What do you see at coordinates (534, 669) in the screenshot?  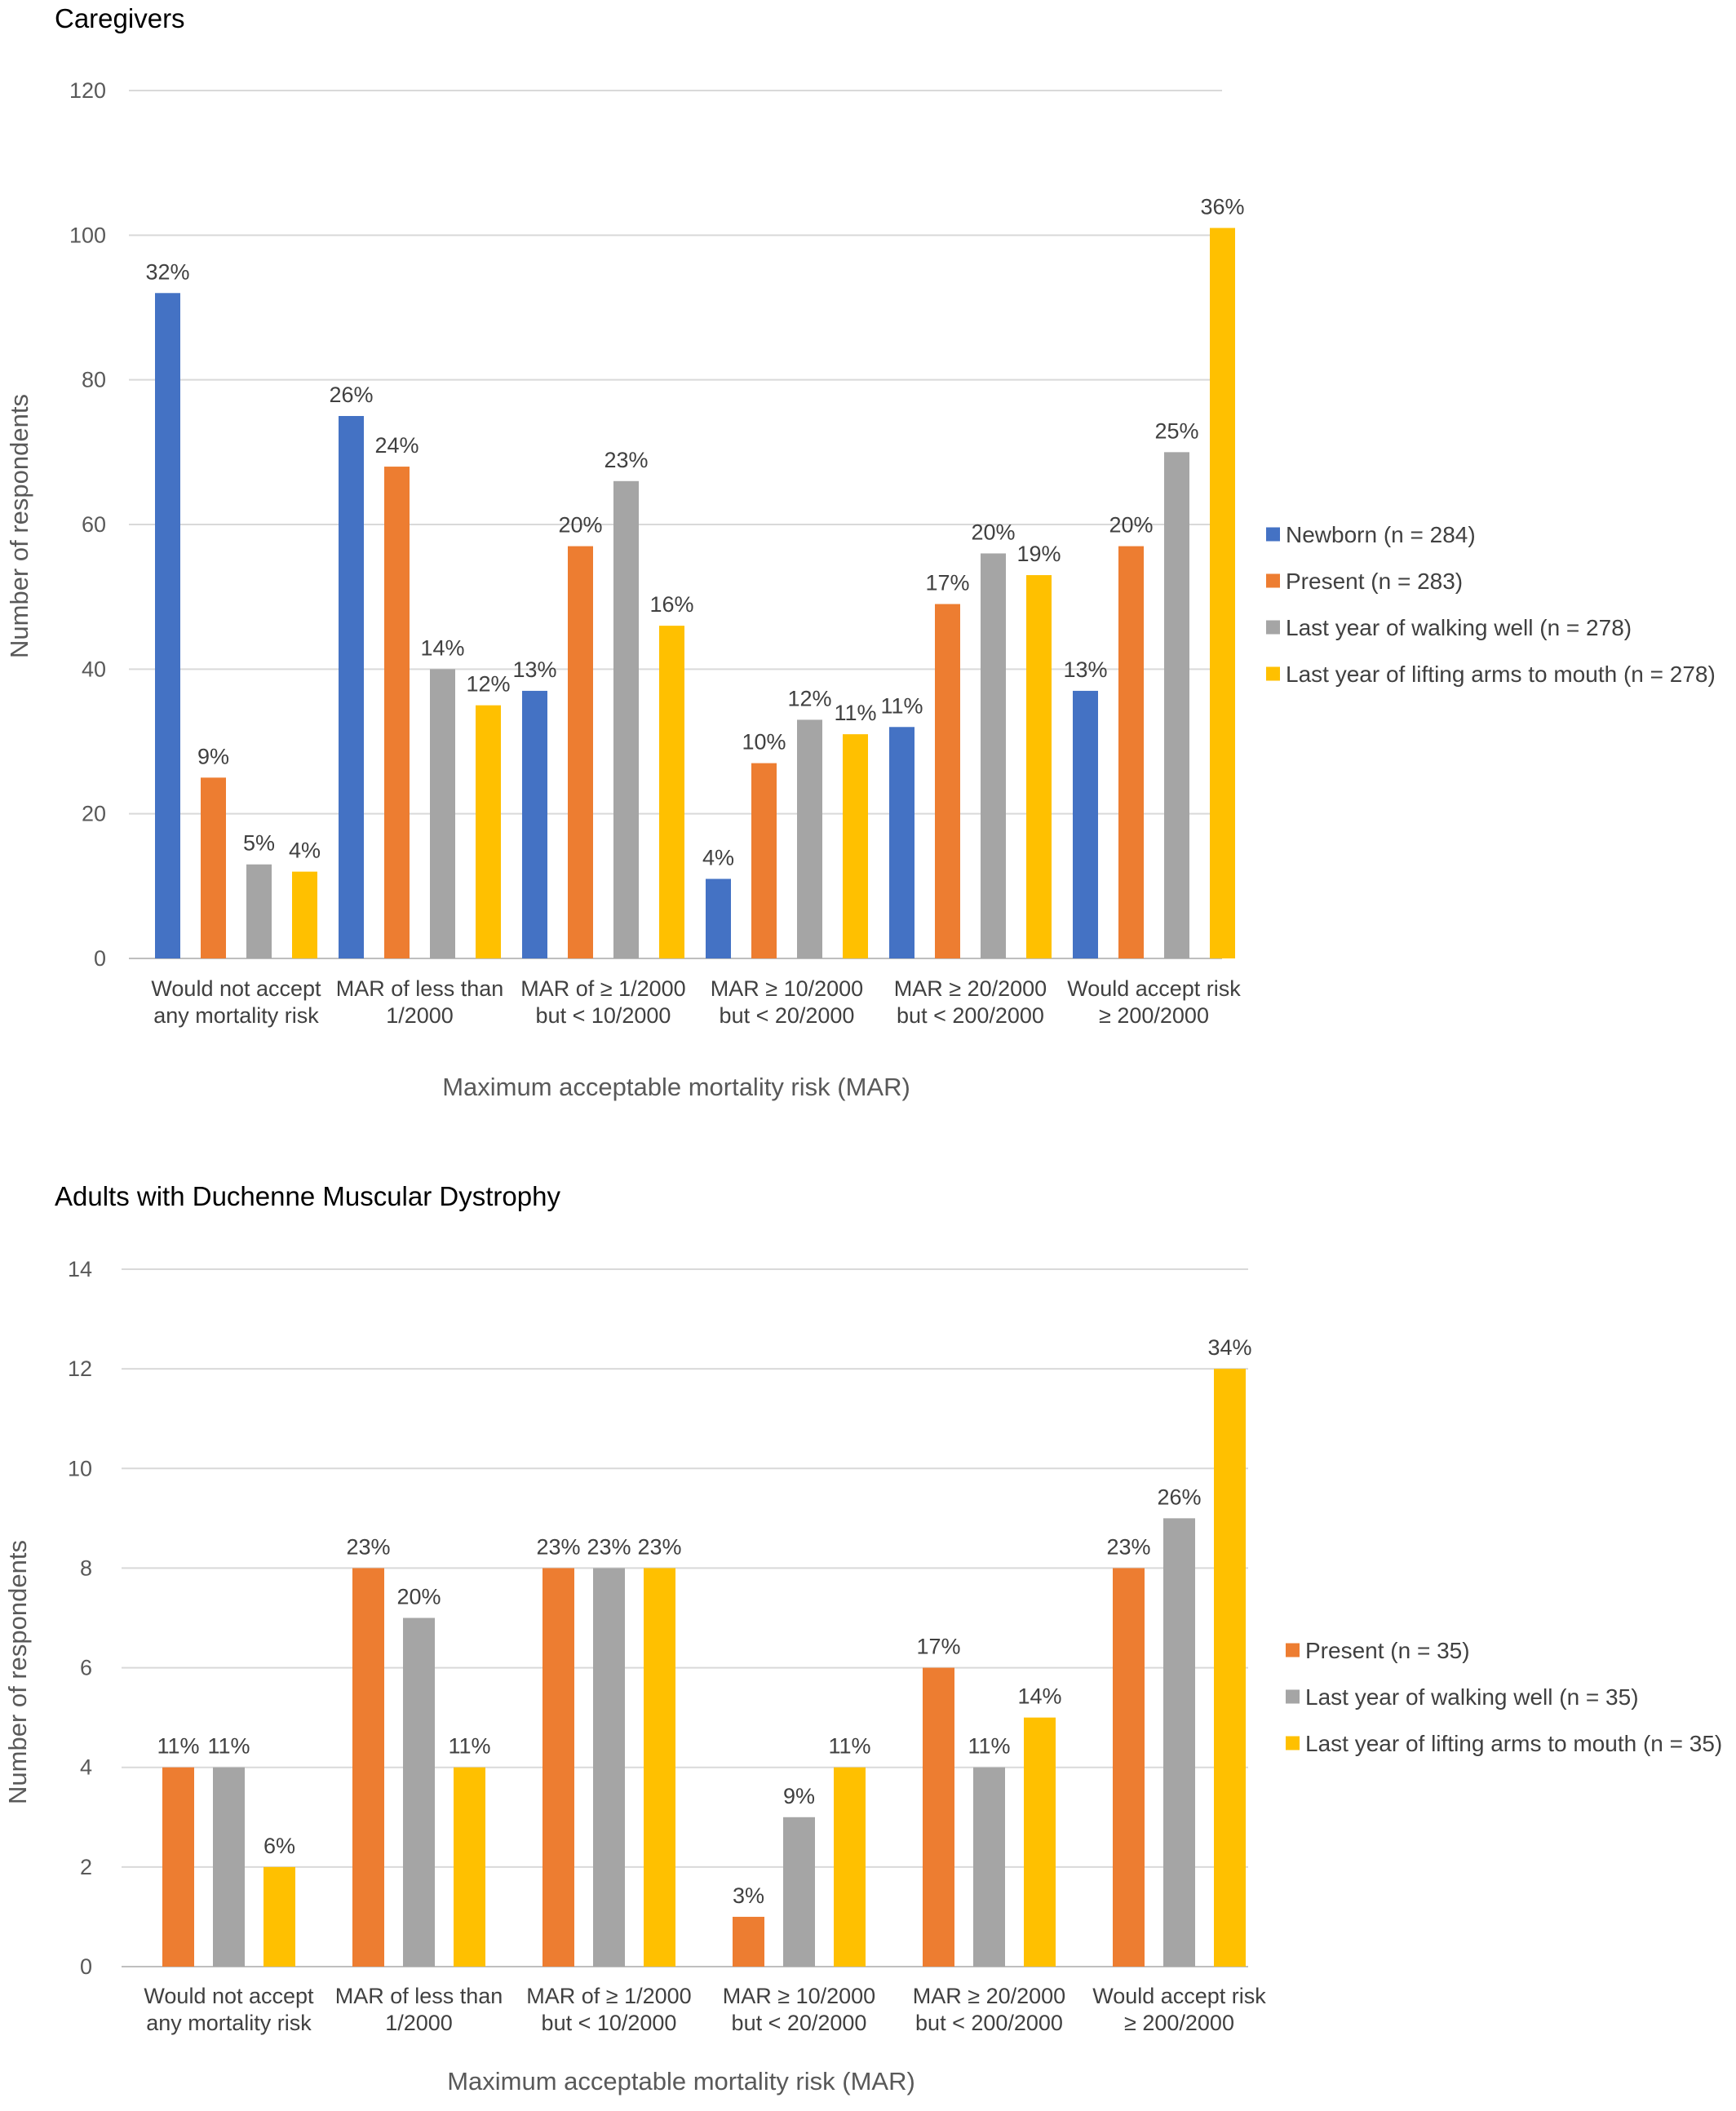 I see `data-label: 13%` at bounding box center [534, 669].